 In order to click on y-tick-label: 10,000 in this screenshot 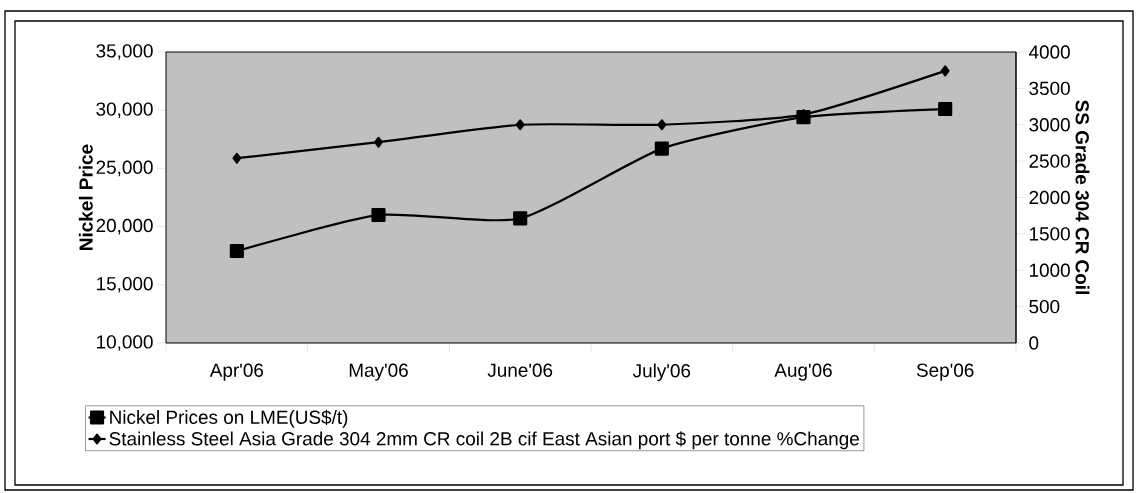, I will do `click(125, 343)`.